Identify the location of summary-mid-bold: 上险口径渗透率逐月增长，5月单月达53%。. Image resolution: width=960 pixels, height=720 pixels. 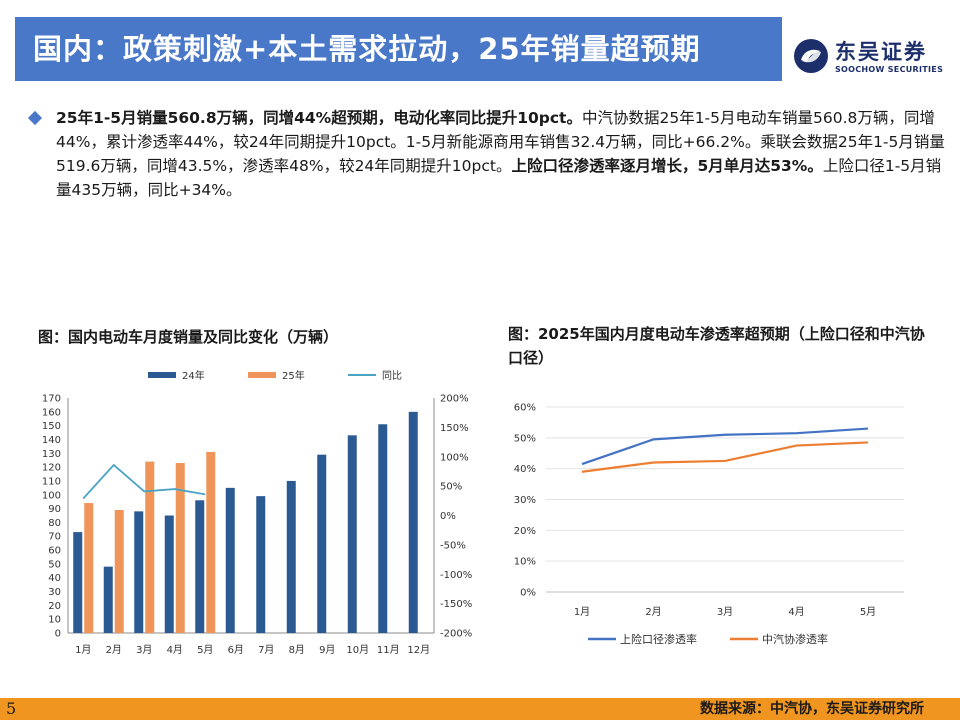
(667, 166).